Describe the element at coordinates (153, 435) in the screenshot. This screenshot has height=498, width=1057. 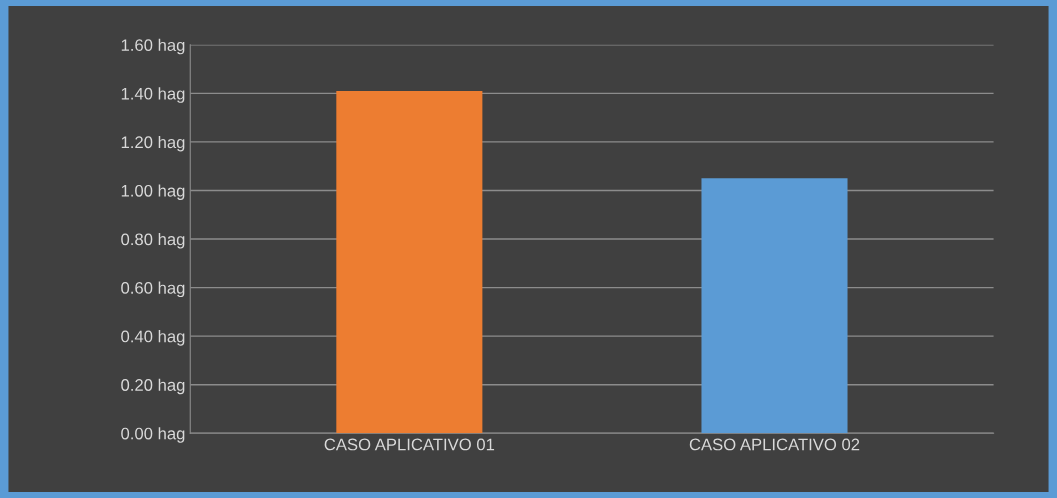
I see `y-tick-label: 0.00 hag` at that location.